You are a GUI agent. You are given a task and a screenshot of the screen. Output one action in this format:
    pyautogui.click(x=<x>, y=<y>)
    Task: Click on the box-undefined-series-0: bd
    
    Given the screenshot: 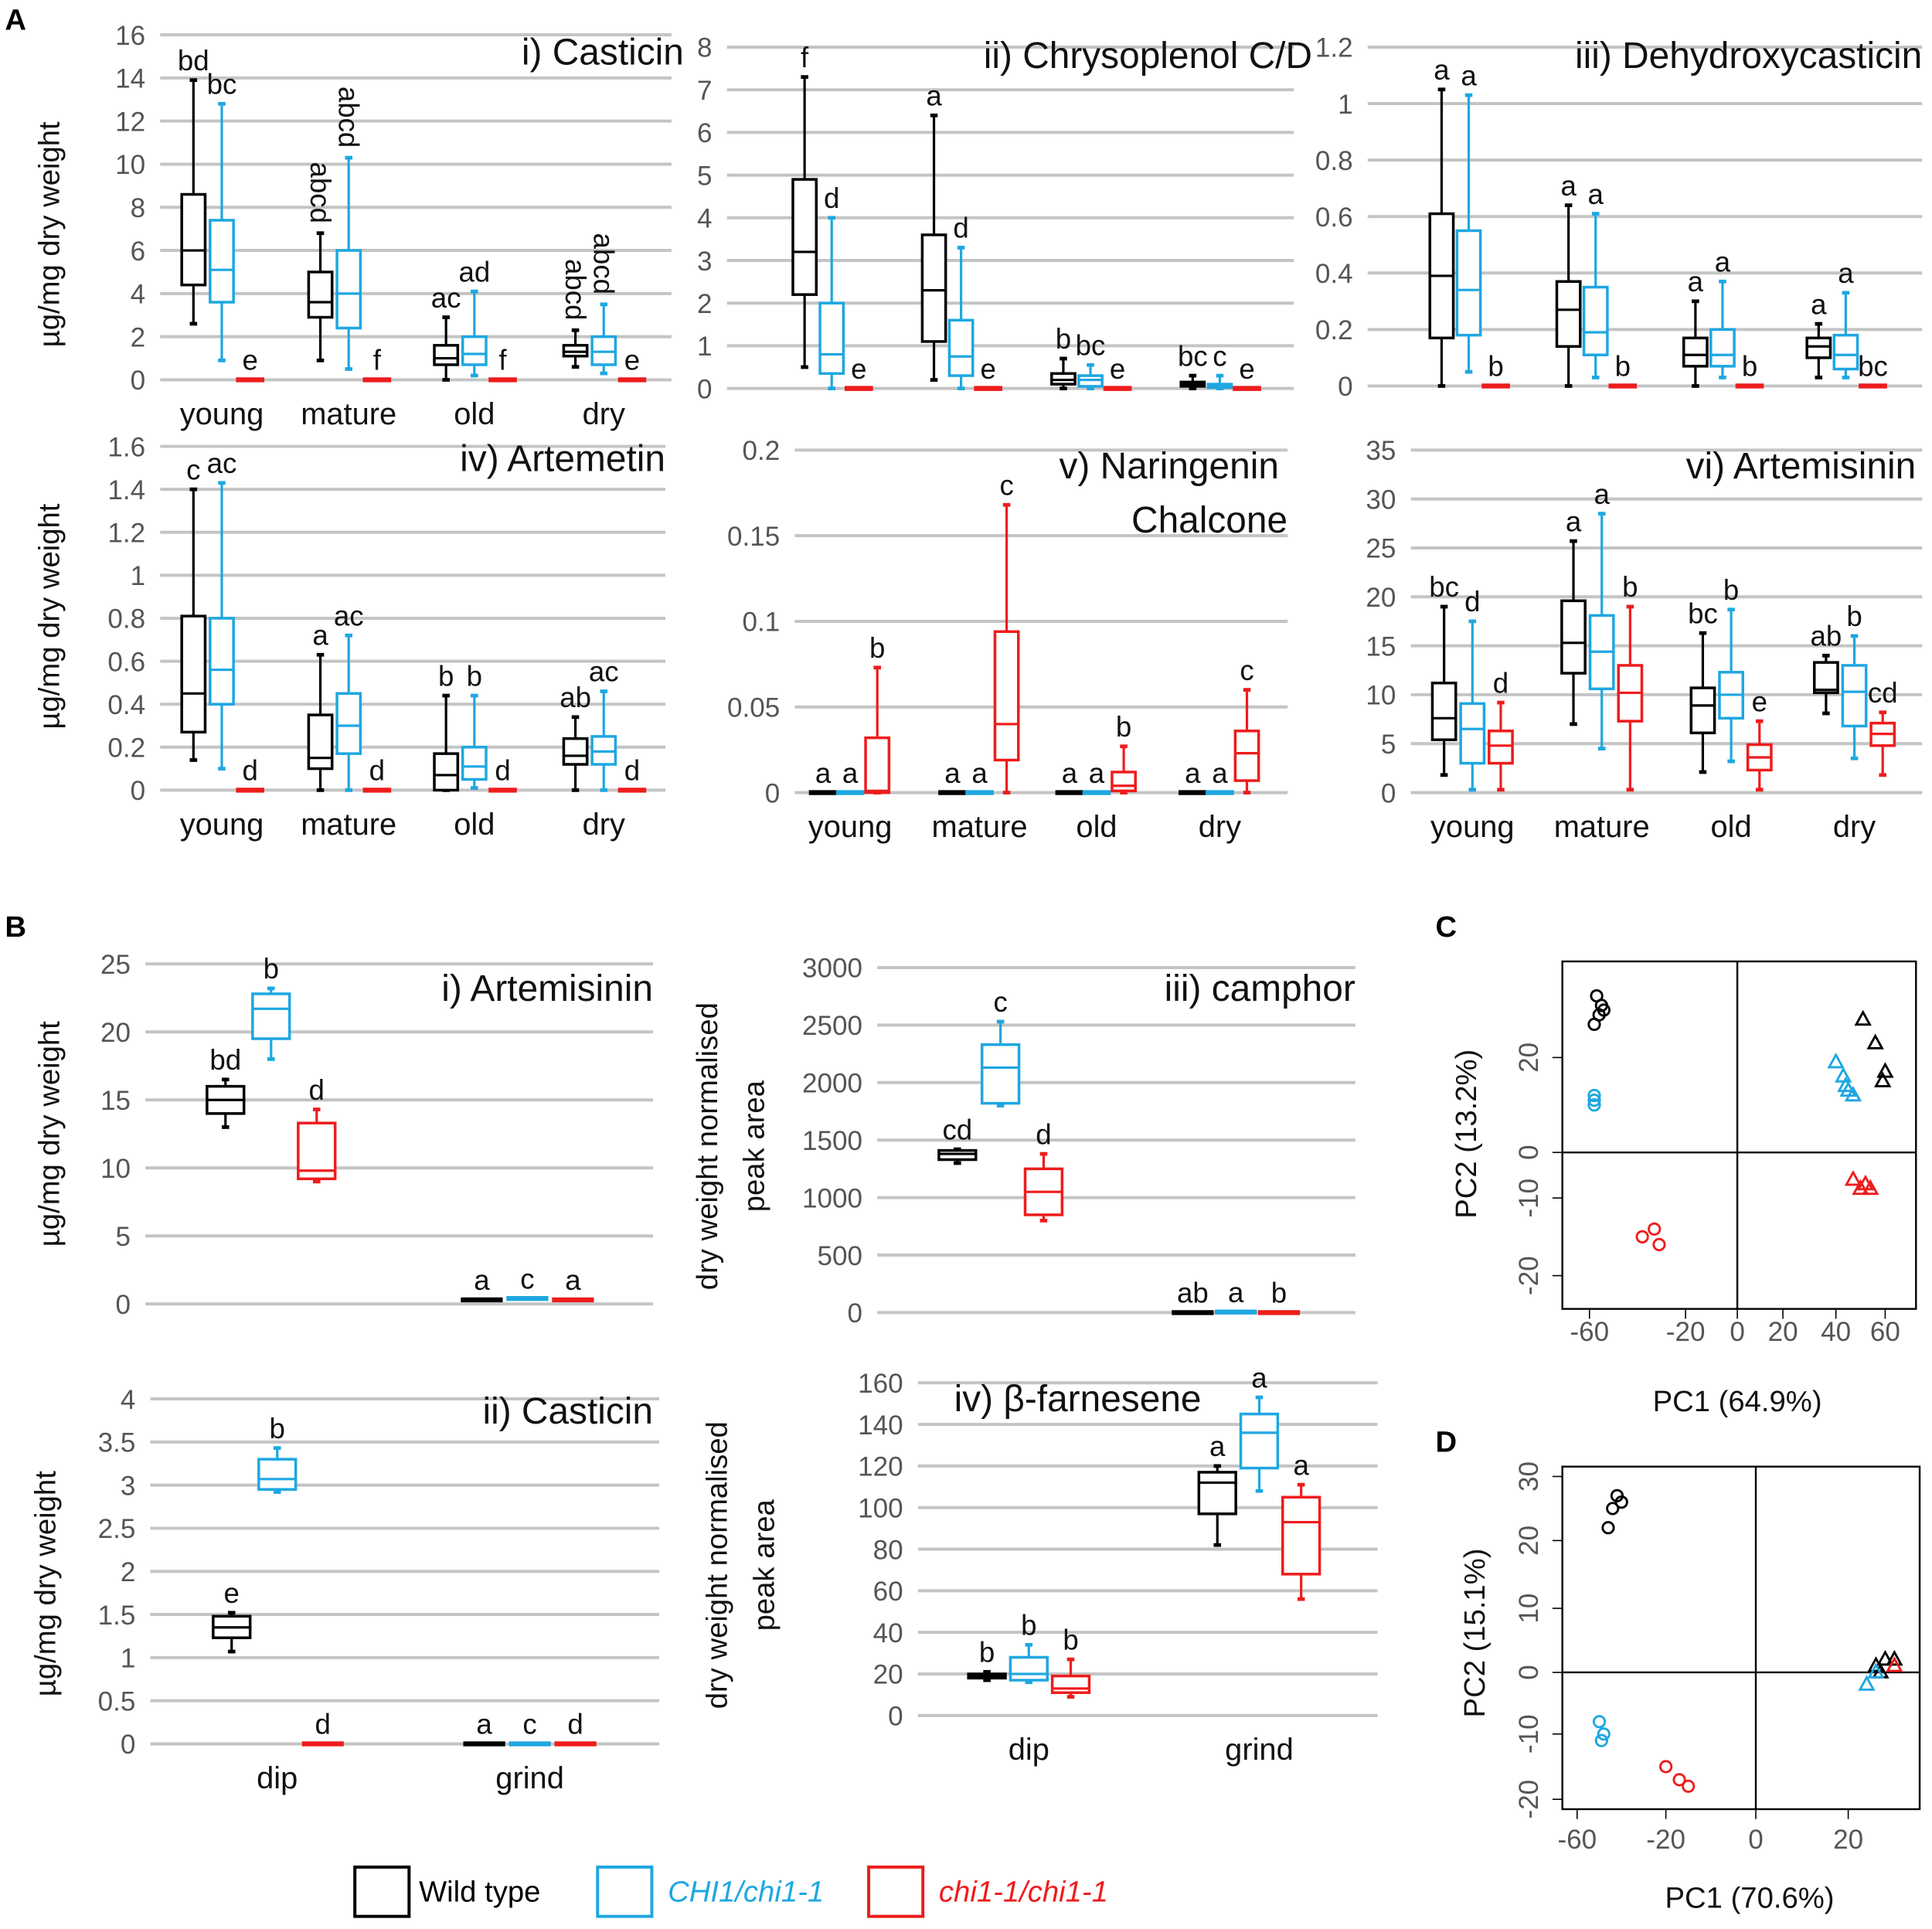 What is the action you would take?
    pyautogui.click(x=226, y=1086)
    